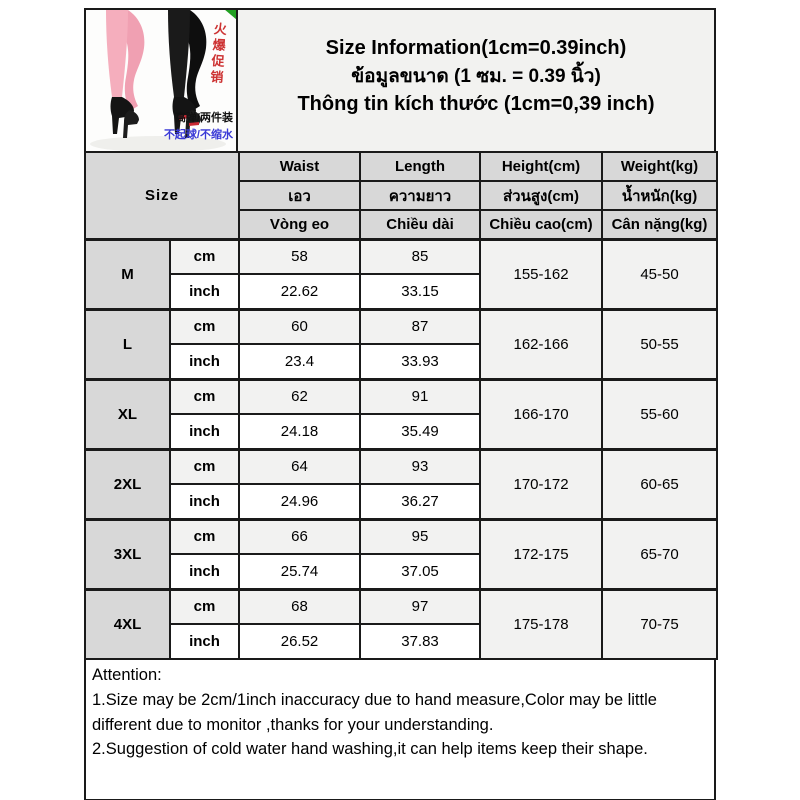  I want to click on height-range-value: 170-172, so click(541, 483).